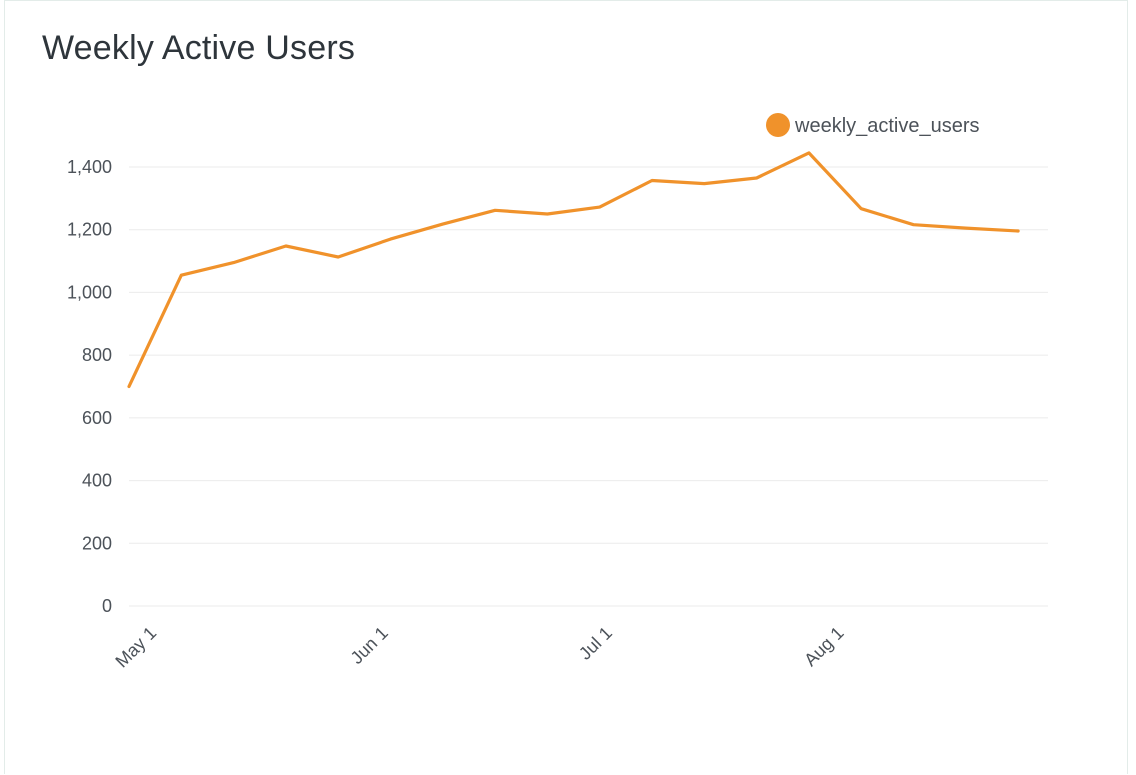 This screenshot has height=775, width=1136. What do you see at coordinates (97, 543) in the screenshot?
I see `y-tick-label: 200` at bounding box center [97, 543].